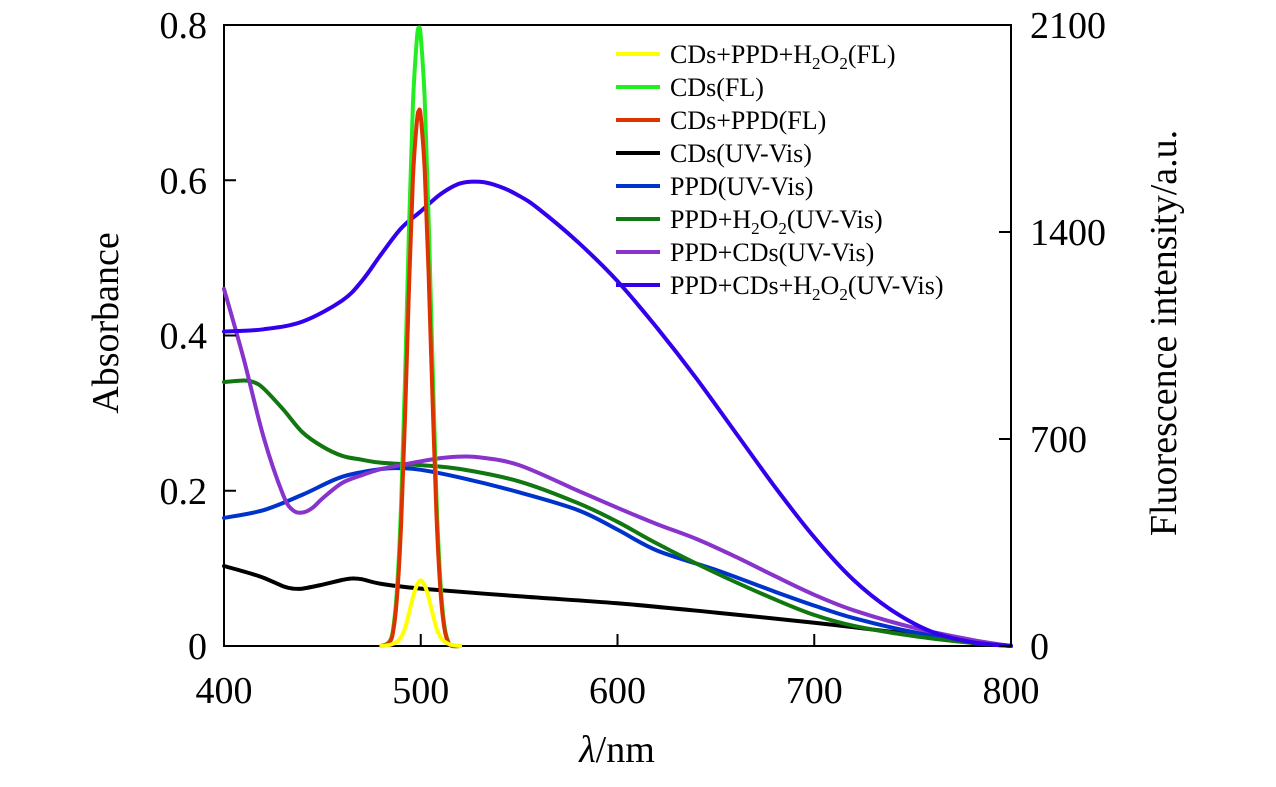 Image resolution: width=1276 pixels, height=787 pixels. What do you see at coordinates (1164, 333) in the screenshot?
I see `y2-axis-title: Fluorescence intensity/a.u.` at bounding box center [1164, 333].